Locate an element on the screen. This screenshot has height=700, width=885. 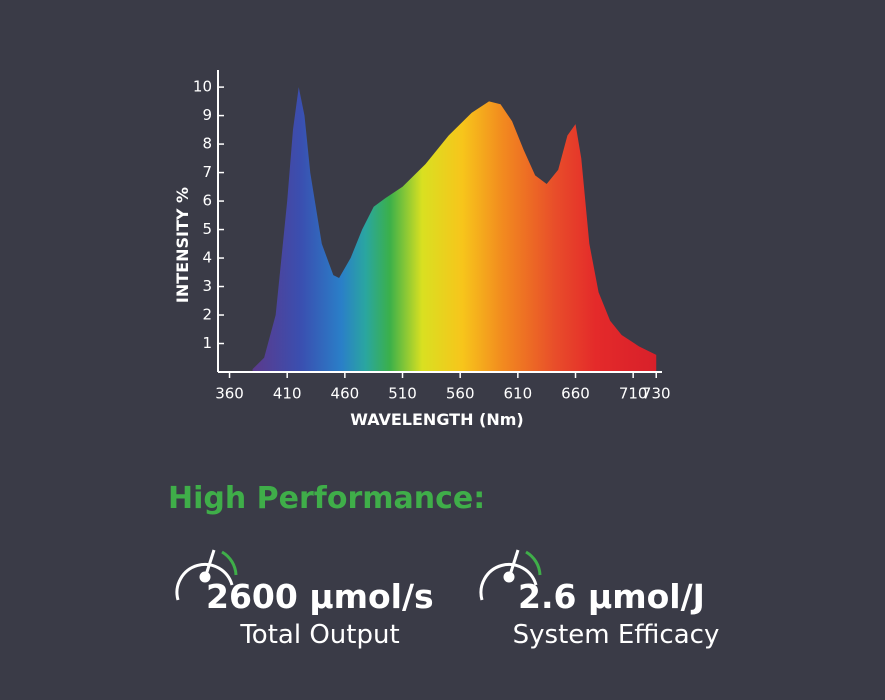
y-tick-label: 3 is located at coordinates (207, 286).